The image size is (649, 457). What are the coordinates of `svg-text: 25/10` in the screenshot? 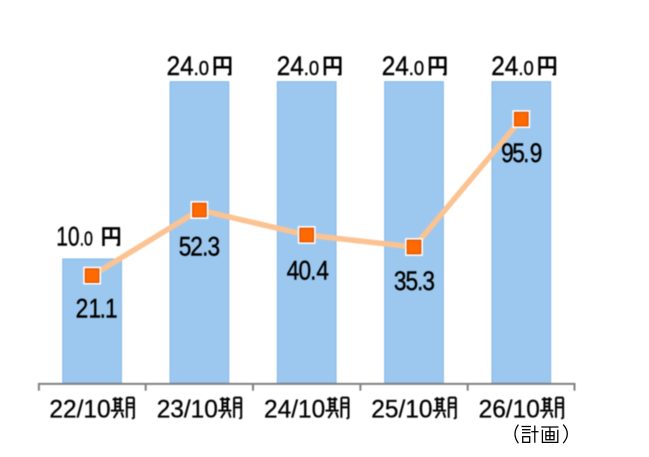 It's located at (401, 410).